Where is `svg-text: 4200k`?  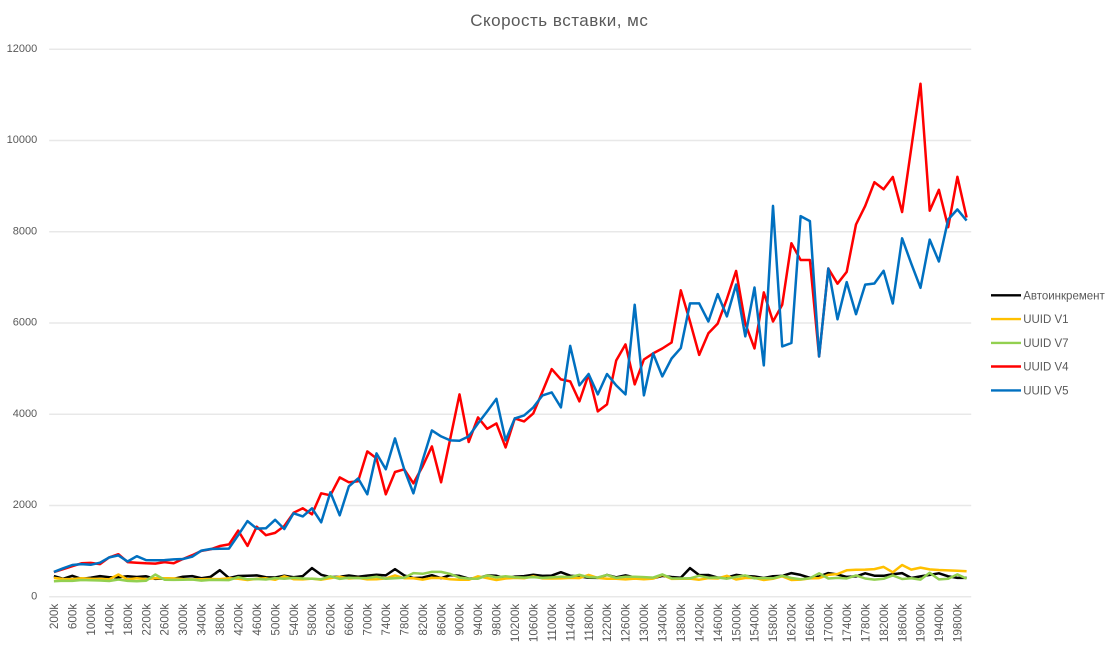
svg-text: 4200k is located at coordinates (238, 620).